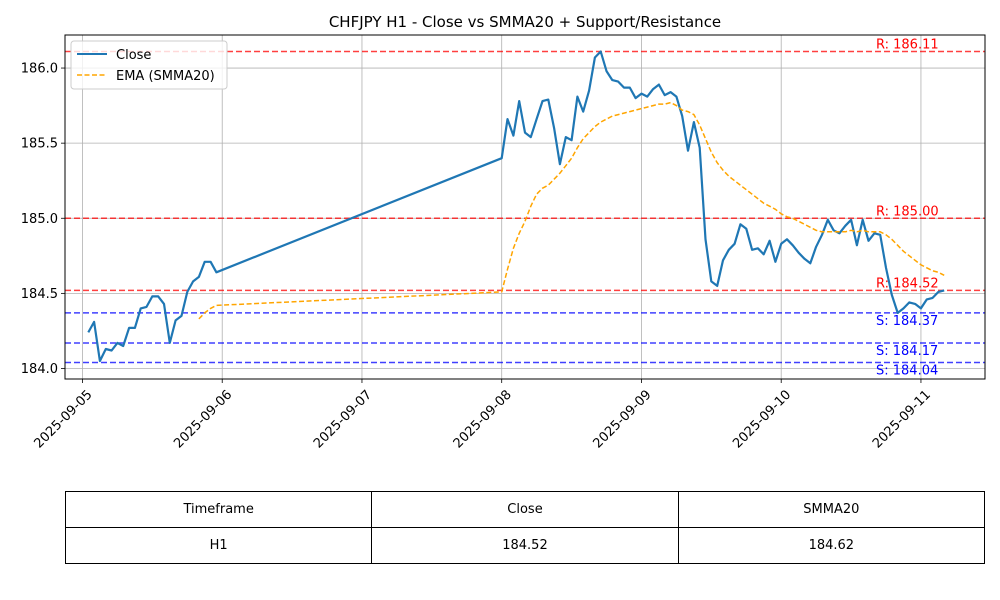 Image resolution: width=1000 pixels, height=600 pixels. Describe the element at coordinates (762, 419) in the screenshot. I see `x-tick-label: 2025-09-10` at that location.